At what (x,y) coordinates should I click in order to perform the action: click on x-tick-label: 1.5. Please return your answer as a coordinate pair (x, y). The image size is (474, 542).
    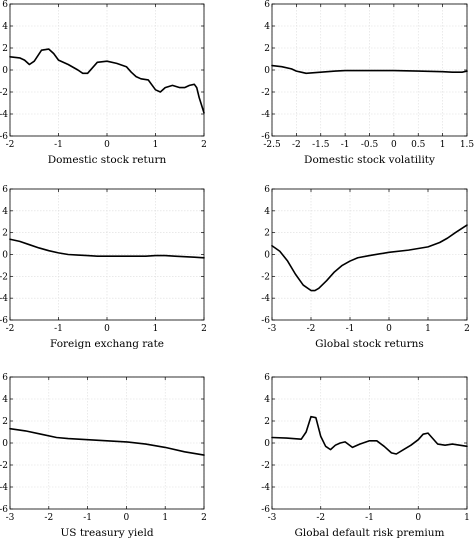
    Looking at the image, I should click on (467, 145).